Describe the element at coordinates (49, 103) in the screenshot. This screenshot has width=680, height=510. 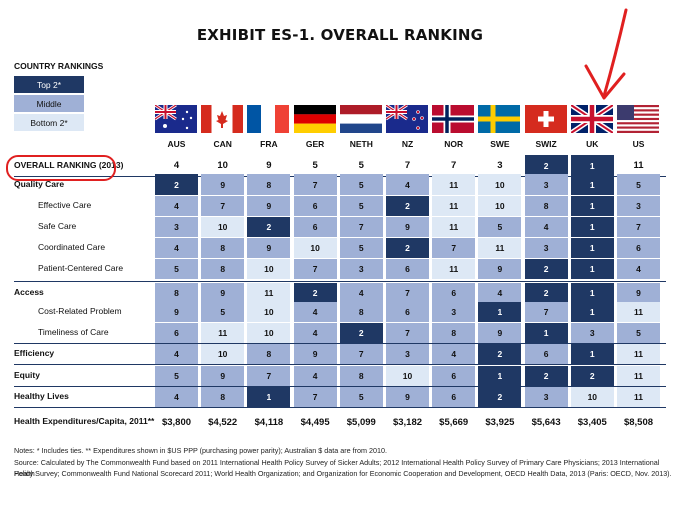
I see `legend-middle: Middle` at that location.